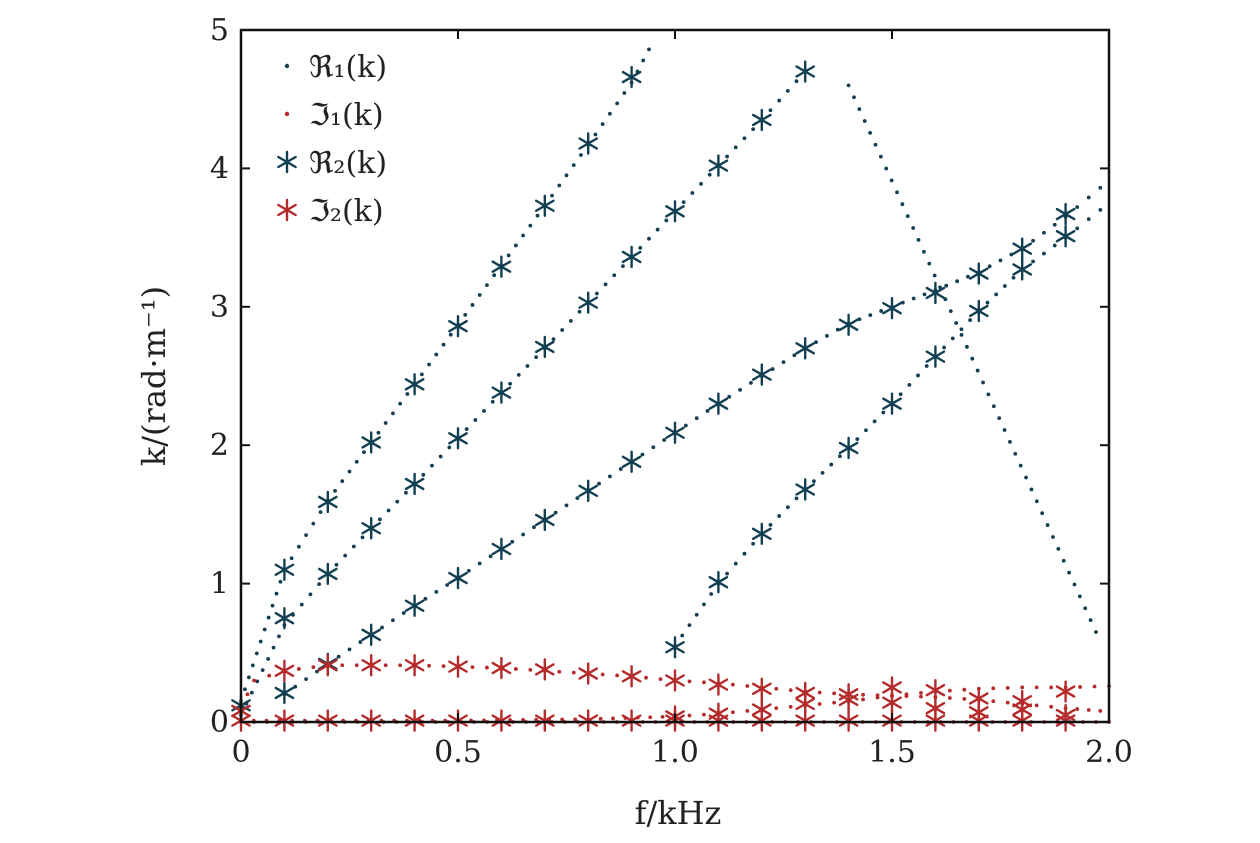 The image size is (1260, 843). I want to click on x-tick-label: 2.0, so click(1109, 752).